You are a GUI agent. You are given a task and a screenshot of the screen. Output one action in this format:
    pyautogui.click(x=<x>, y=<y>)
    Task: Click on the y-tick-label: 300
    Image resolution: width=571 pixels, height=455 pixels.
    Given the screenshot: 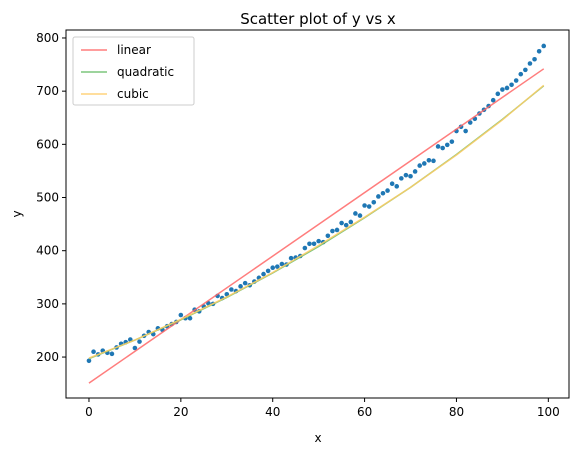 What is the action you would take?
    pyautogui.click(x=47, y=304)
    